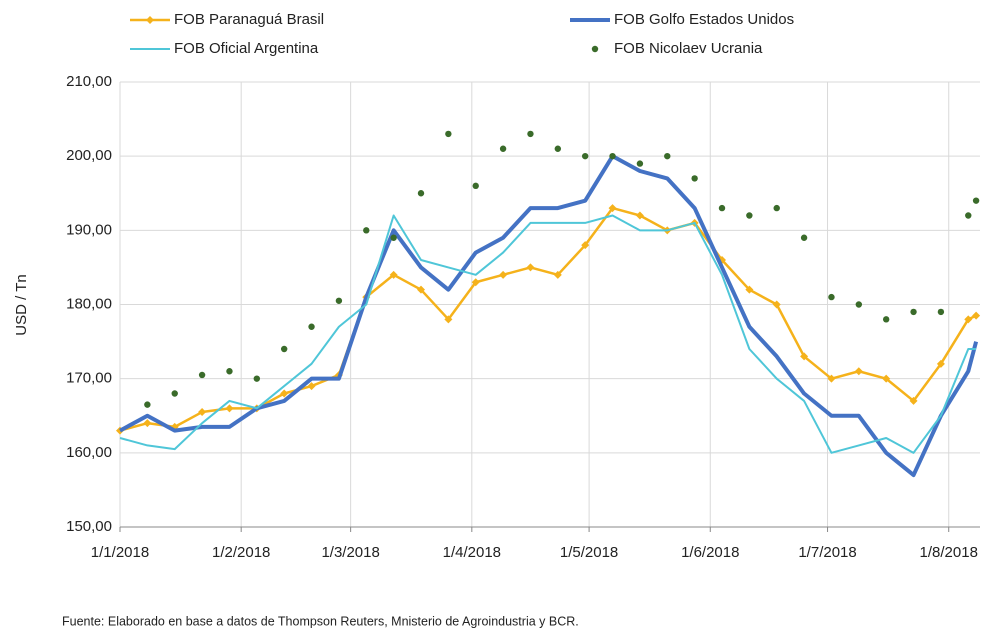 The width and height of the screenshot is (990, 636). Describe the element at coordinates (89, 452) in the screenshot. I see `y-tick-label: 160,00` at that location.